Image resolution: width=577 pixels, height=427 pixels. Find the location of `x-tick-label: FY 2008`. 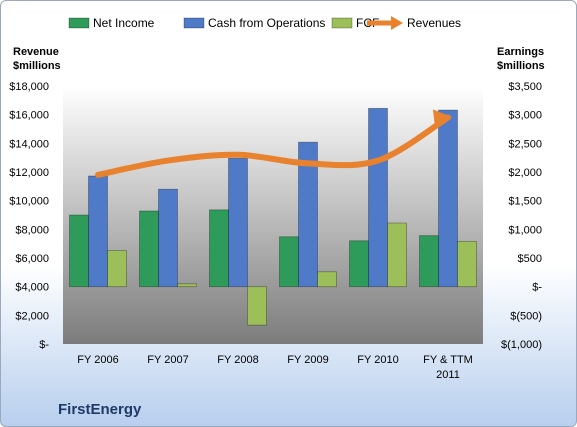

x-tick-label: FY 2008 is located at coordinates (237, 360).